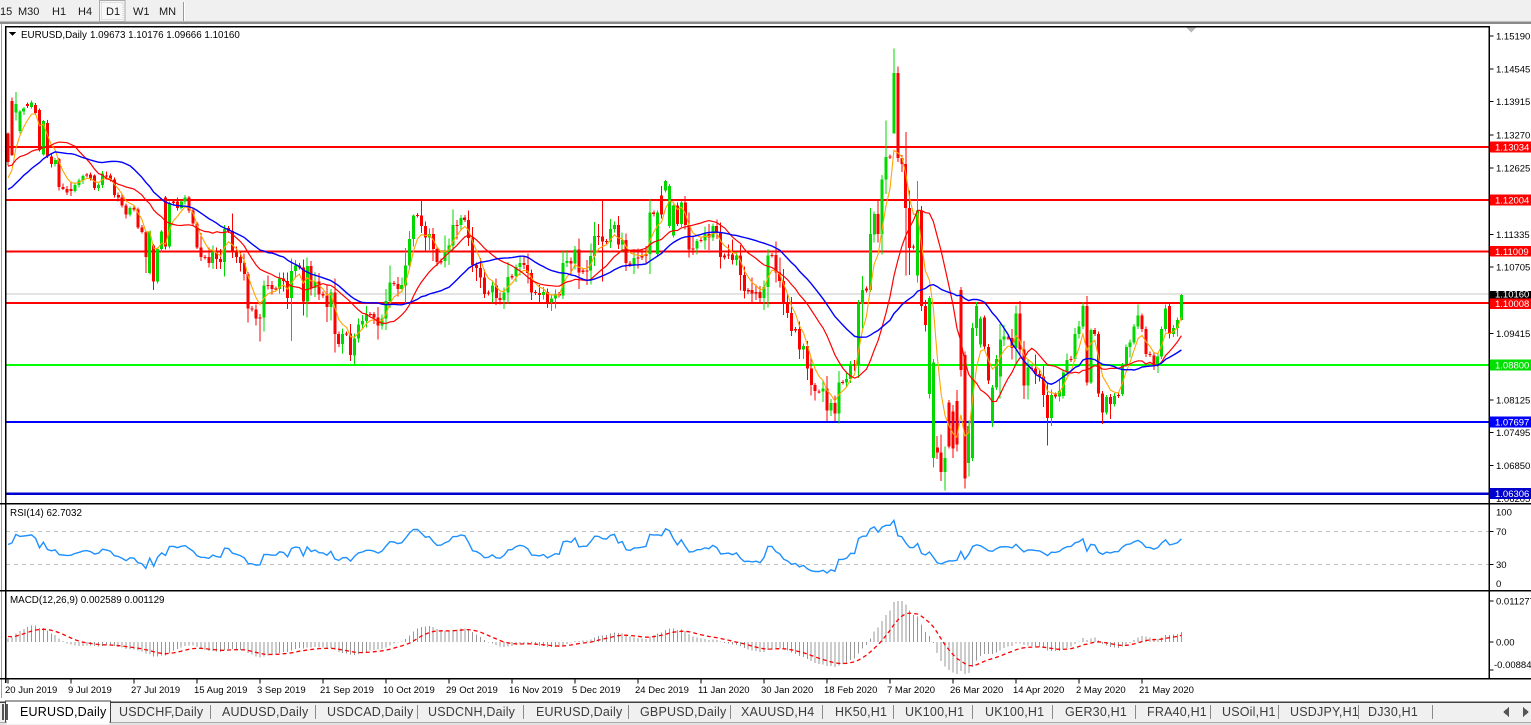 The image size is (1531, 725). I want to click on svg-text: 1.07495, so click(1513, 433).